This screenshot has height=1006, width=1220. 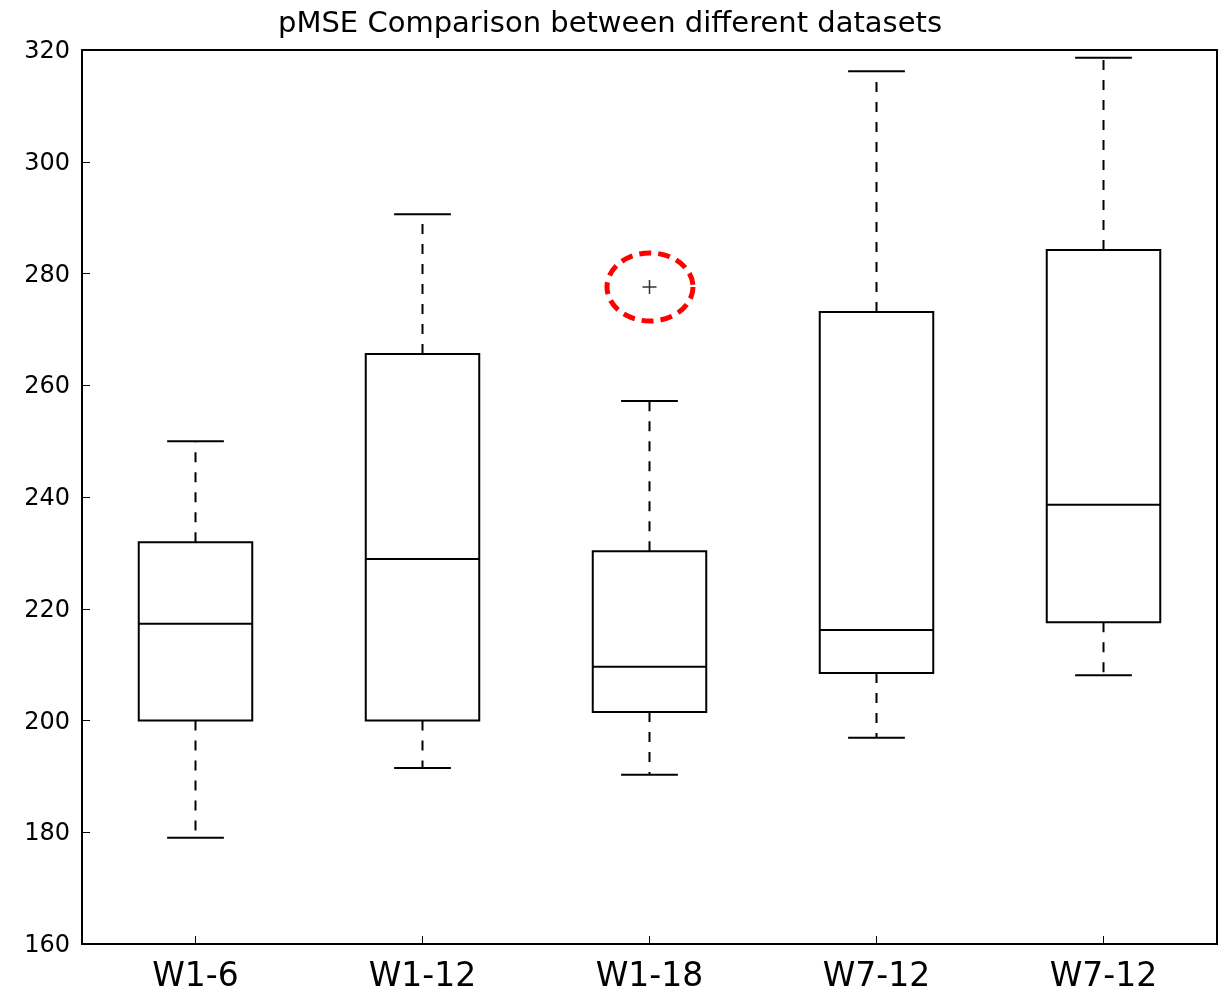 I want to click on y-tick-label: 280, so click(x=47, y=273).